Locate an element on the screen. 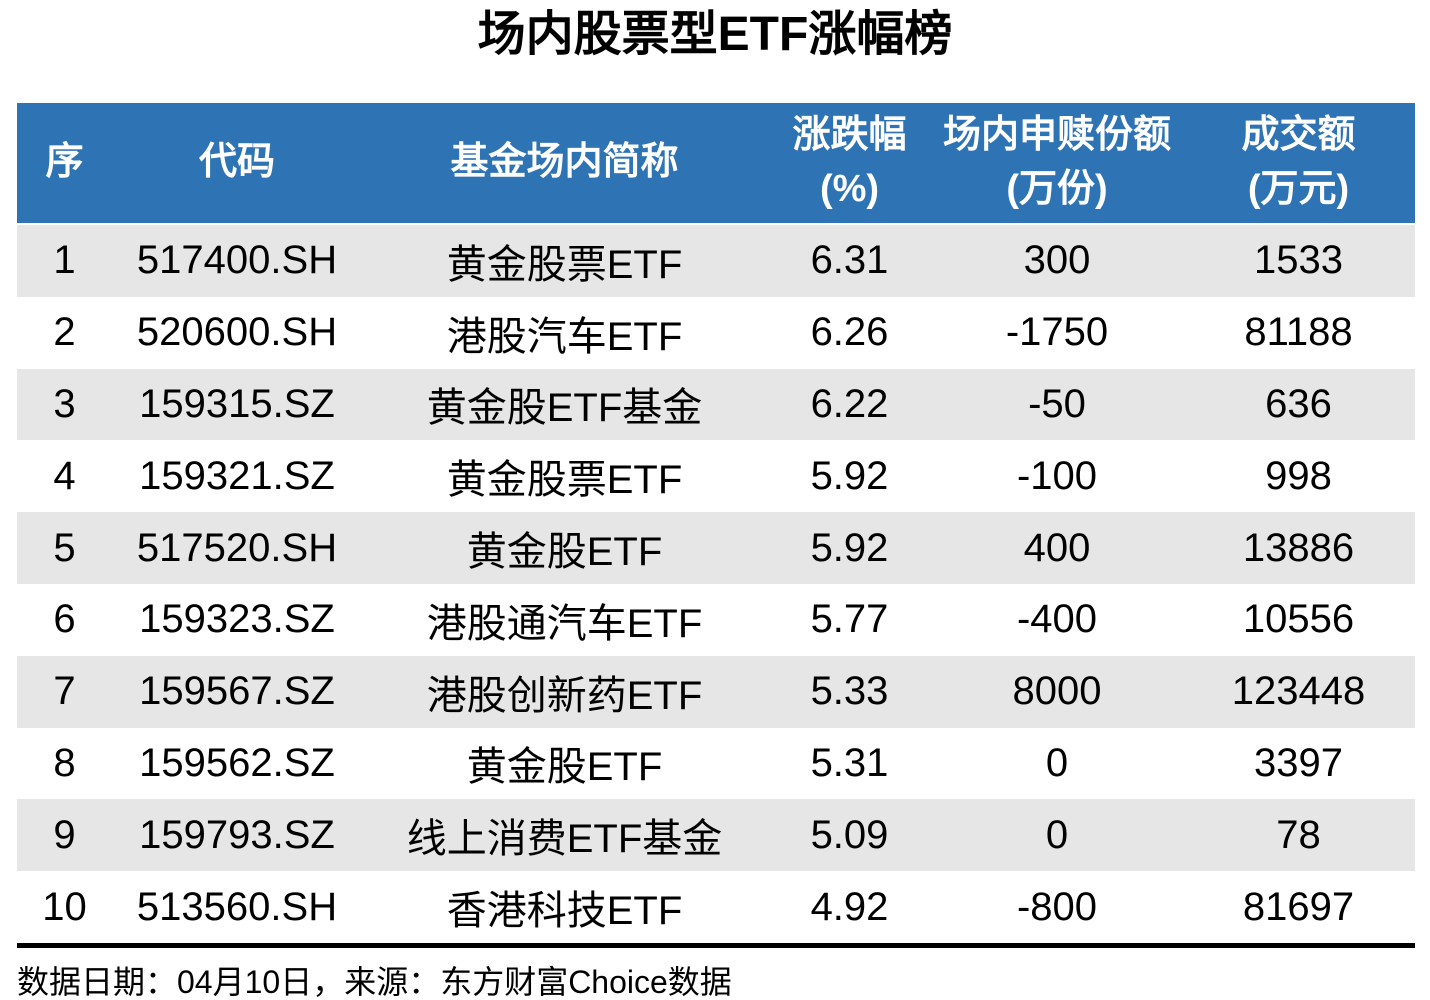  table-row: 4 159321.SZ 黄金股票ETF 5.92 -100 998 is located at coordinates (716, 476).